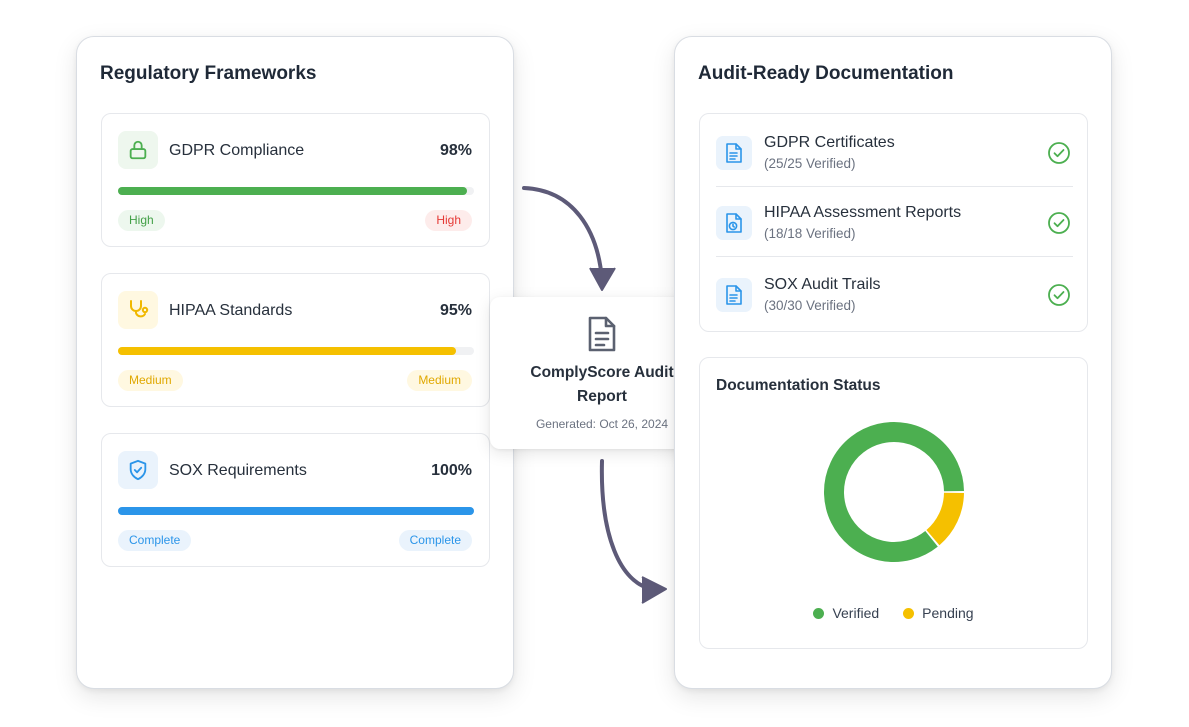 The image size is (1189, 727). What do you see at coordinates (237, 150) in the screenshot?
I see `framework-name: GDPR Compliance` at bounding box center [237, 150].